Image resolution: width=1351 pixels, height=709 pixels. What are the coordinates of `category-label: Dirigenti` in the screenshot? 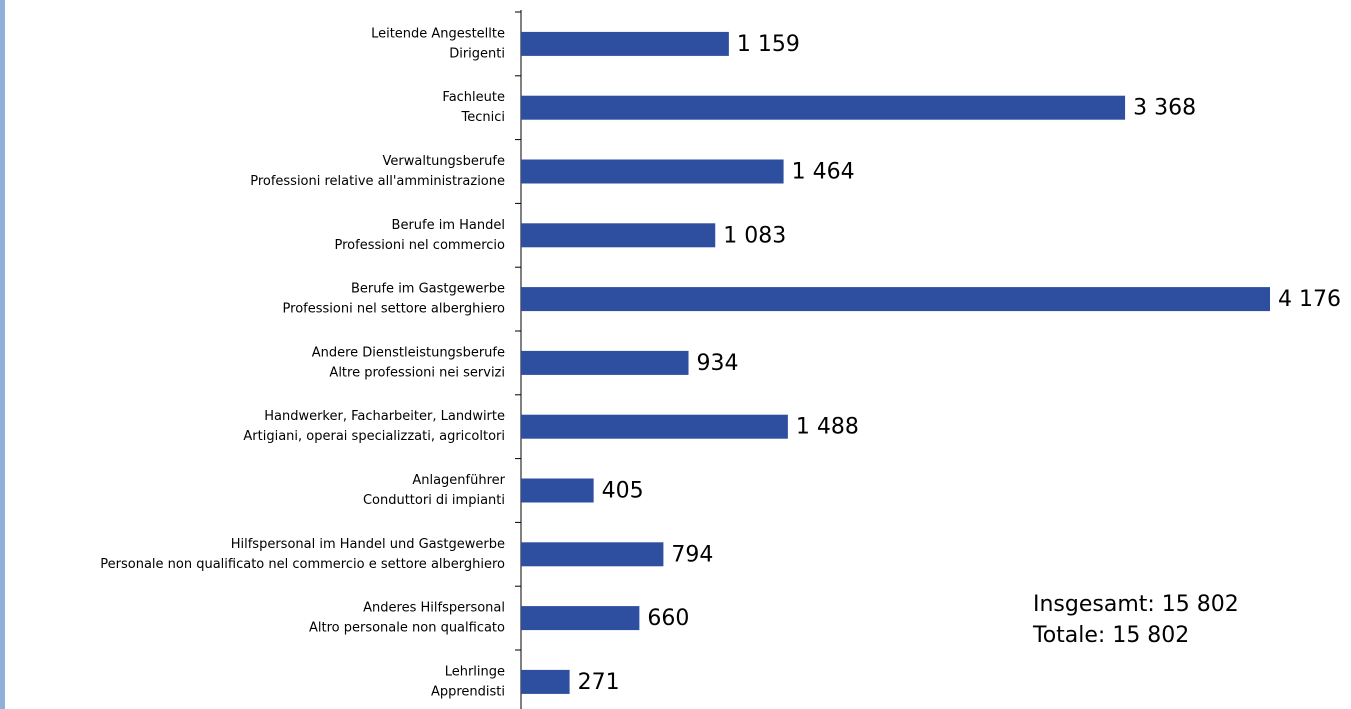 It's located at (477, 53).